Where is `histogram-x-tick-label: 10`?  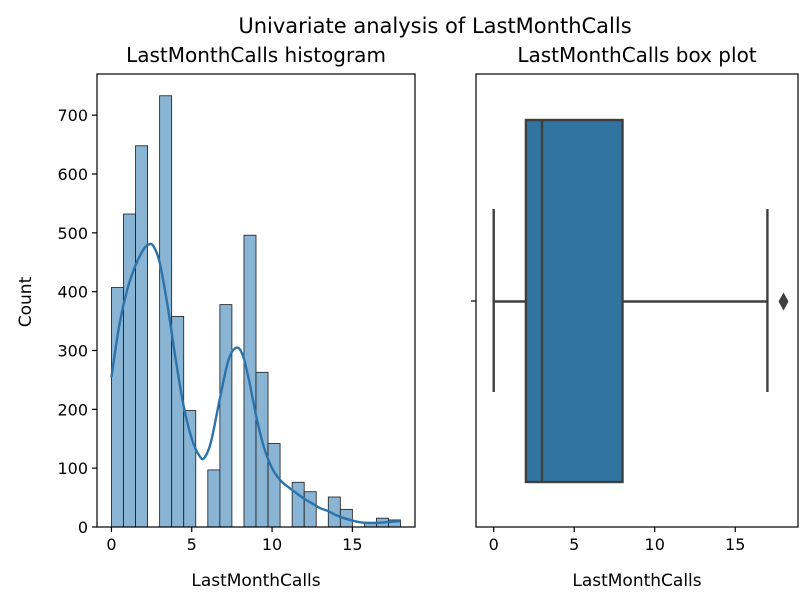
histogram-x-tick-label: 10 is located at coordinates (272, 544).